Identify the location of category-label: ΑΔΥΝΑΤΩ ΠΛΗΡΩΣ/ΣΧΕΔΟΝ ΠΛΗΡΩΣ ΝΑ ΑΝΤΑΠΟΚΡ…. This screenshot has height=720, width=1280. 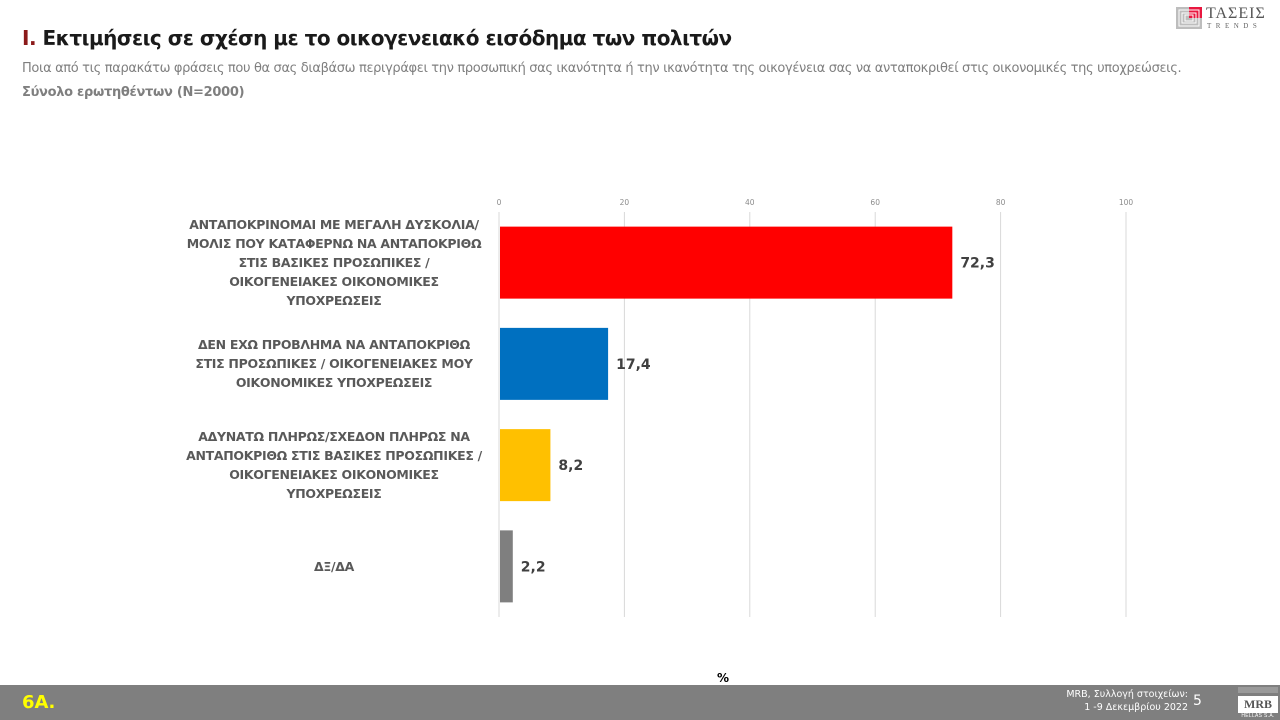
(334, 465).